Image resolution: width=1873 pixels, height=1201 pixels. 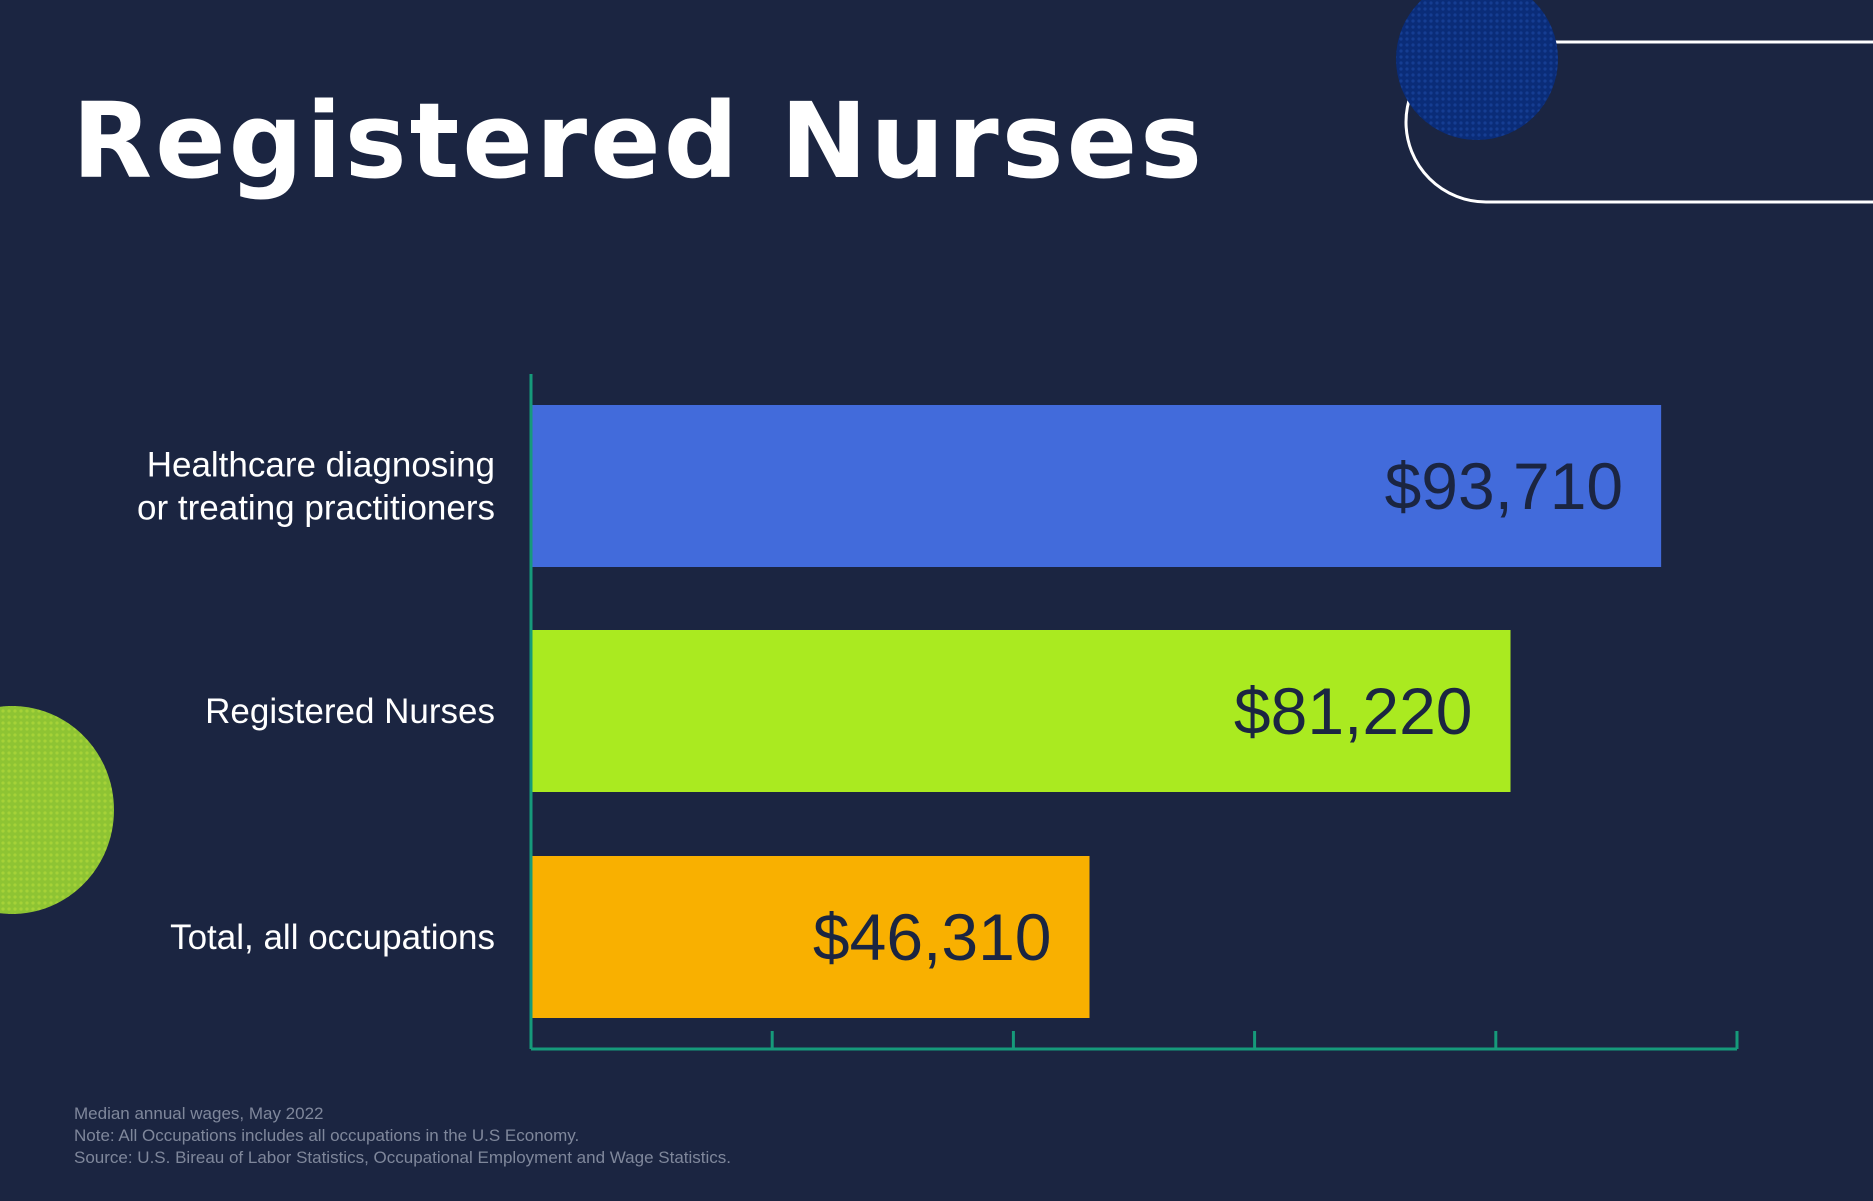 I want to click on value-label-3: $46,310, so click(x=932, y=937).